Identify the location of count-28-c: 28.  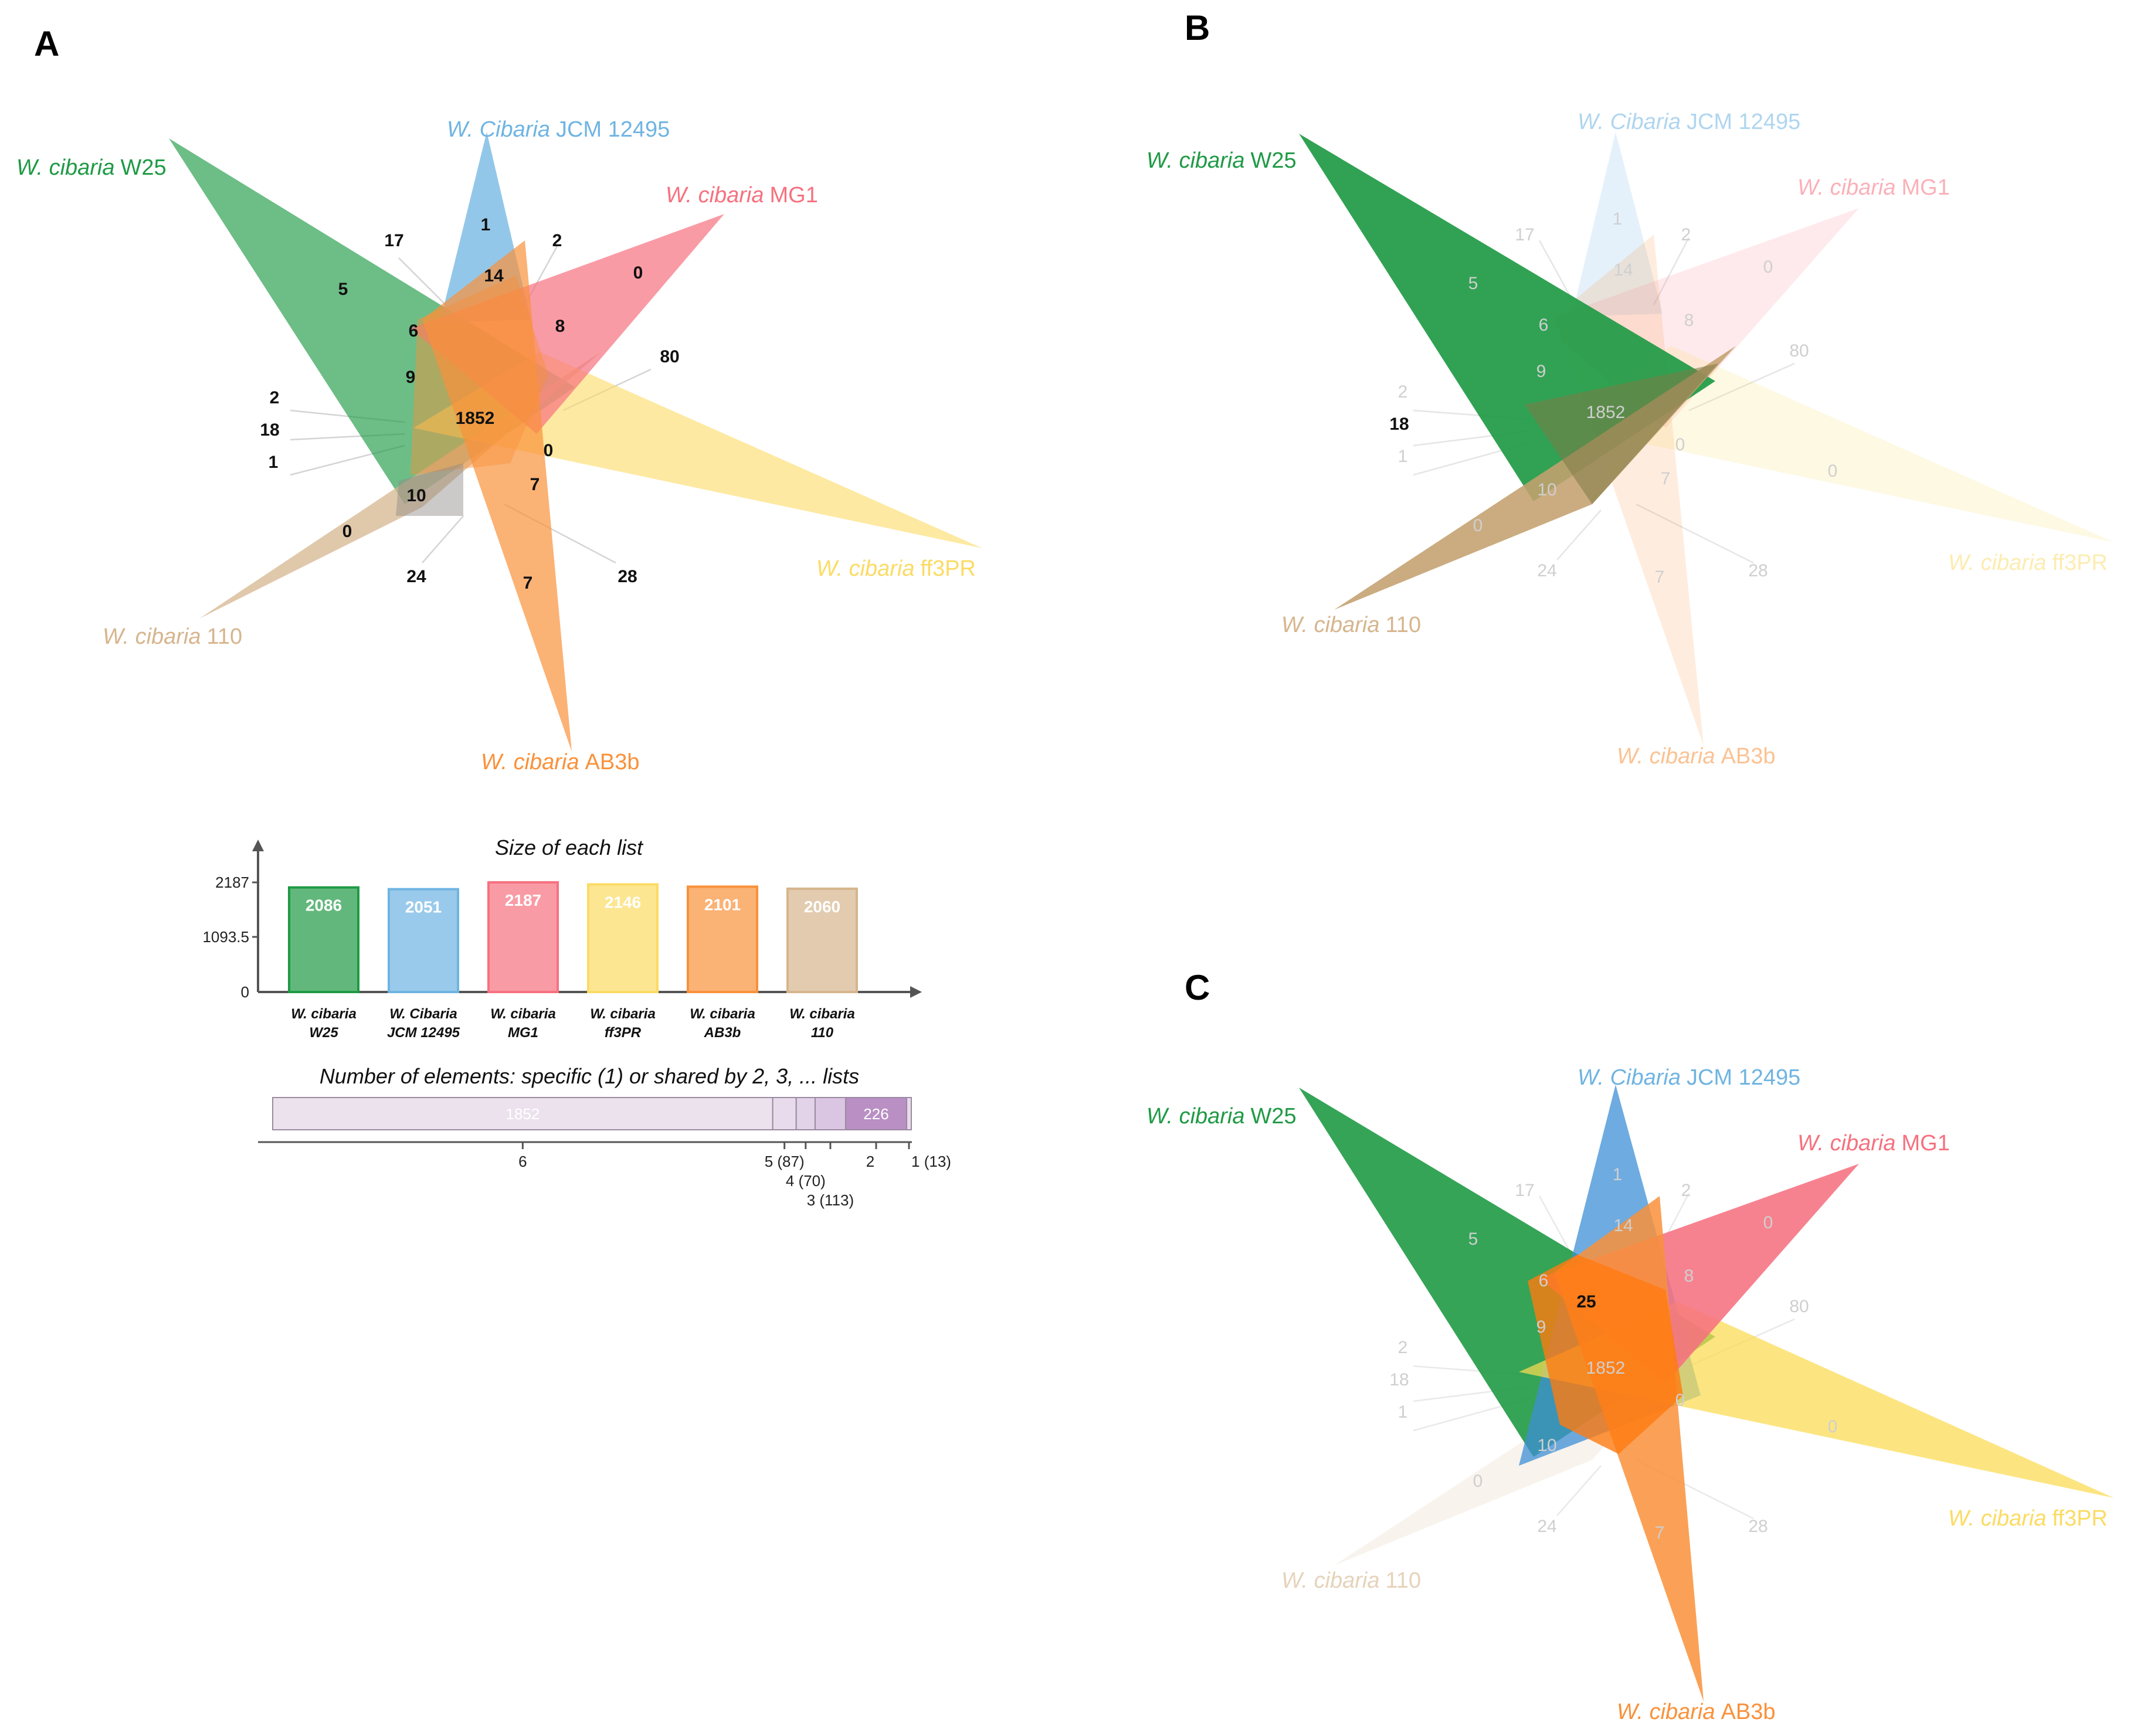
(1758, 1526).